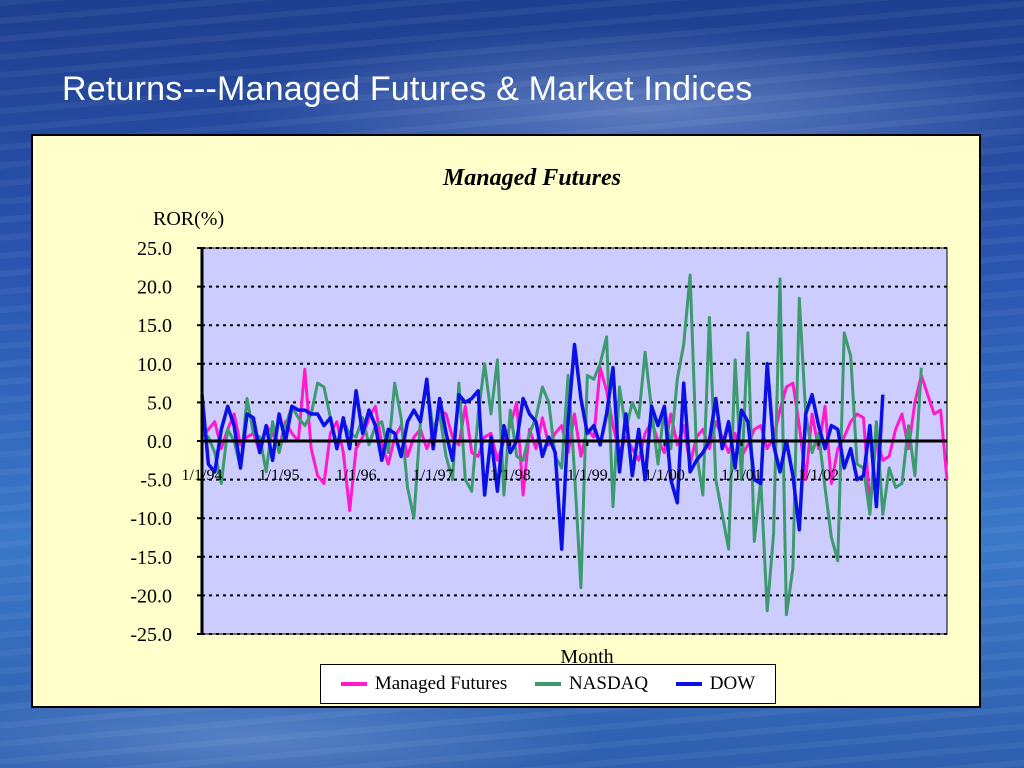  I want to click on x-tick-label: 1/1/94, so click(202, 475).